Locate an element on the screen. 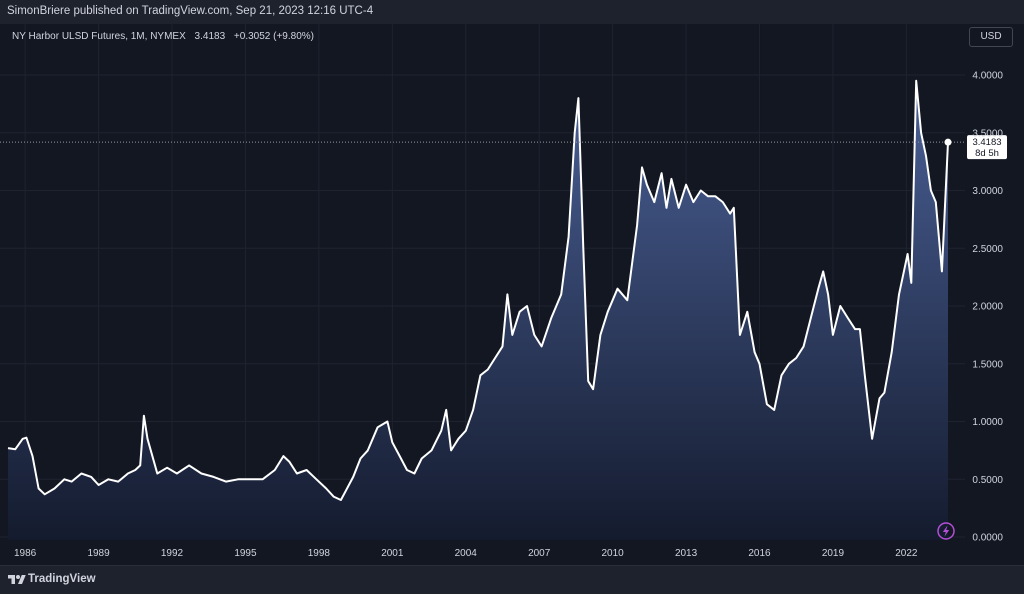 This screenshot has width=1024, height=594. y-tick-label: 1.5000 is located at coordinates (987, 364).